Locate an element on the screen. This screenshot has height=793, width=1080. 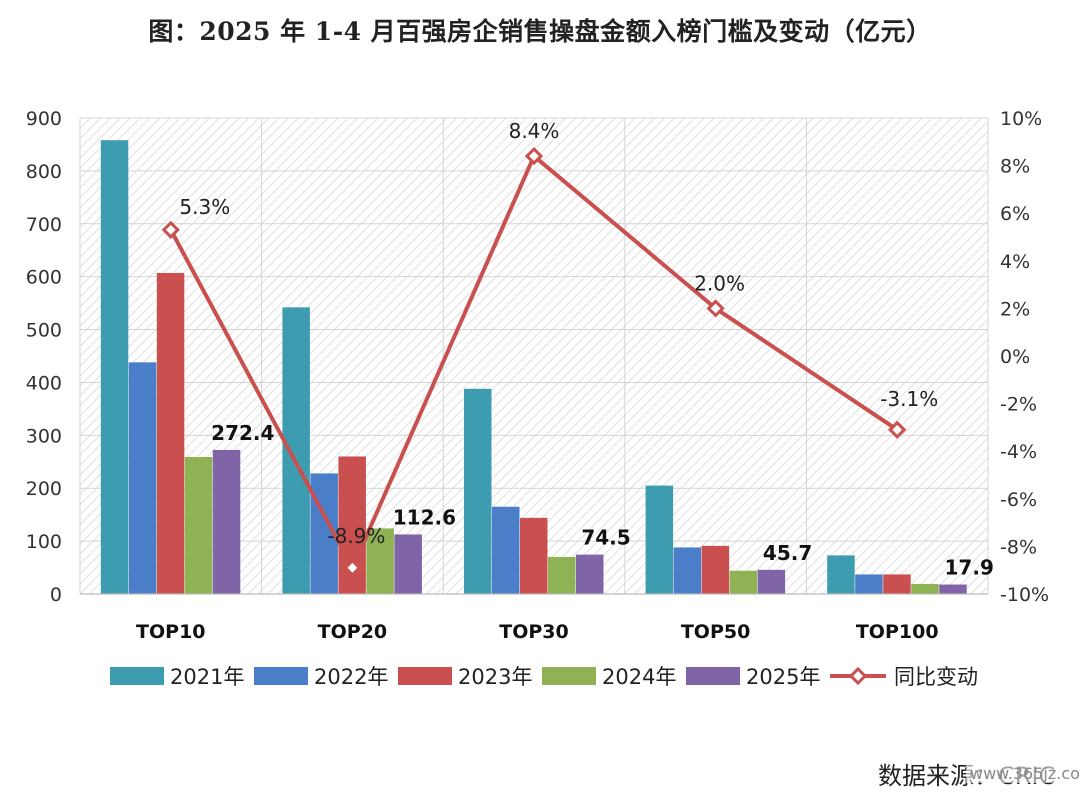
bar-top100-2023 is located at coordinates (897, 584).